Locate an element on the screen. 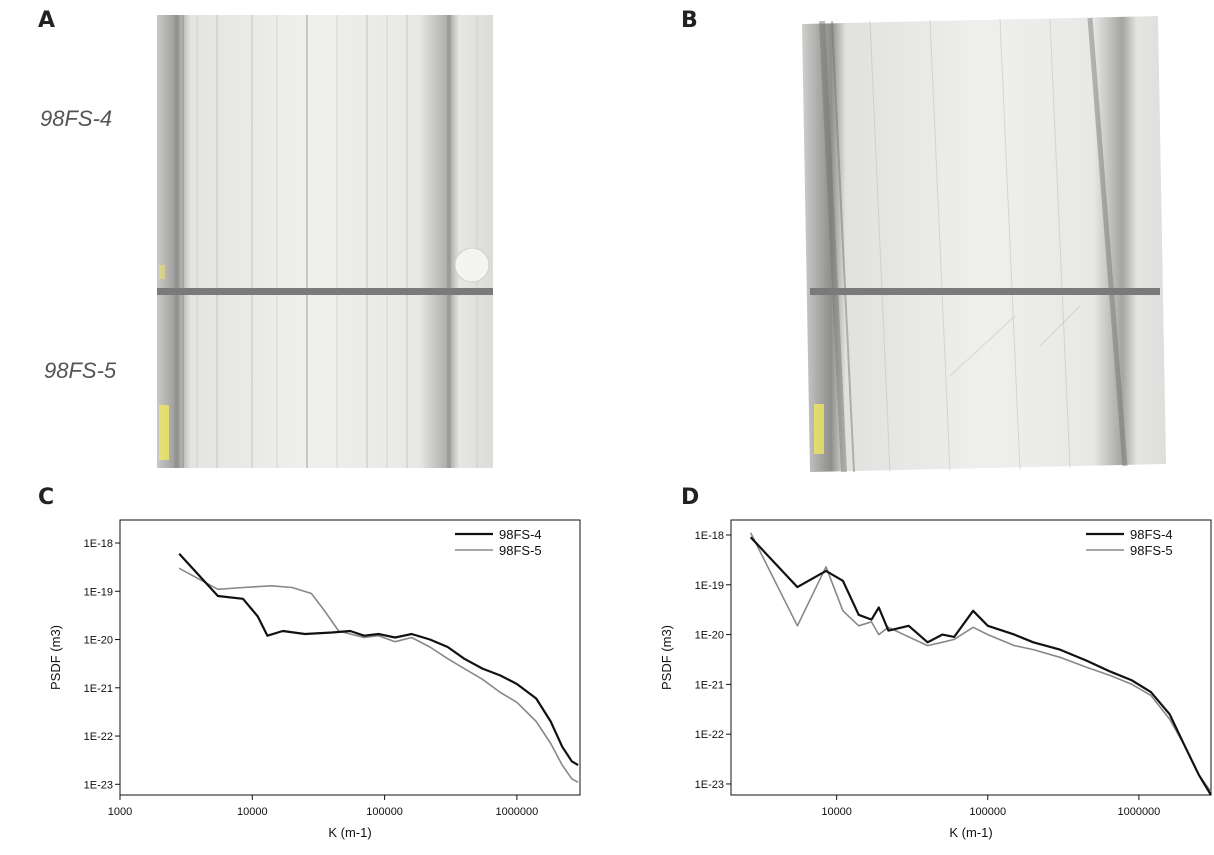  micrograph-a is located at coordinates (325, 241).